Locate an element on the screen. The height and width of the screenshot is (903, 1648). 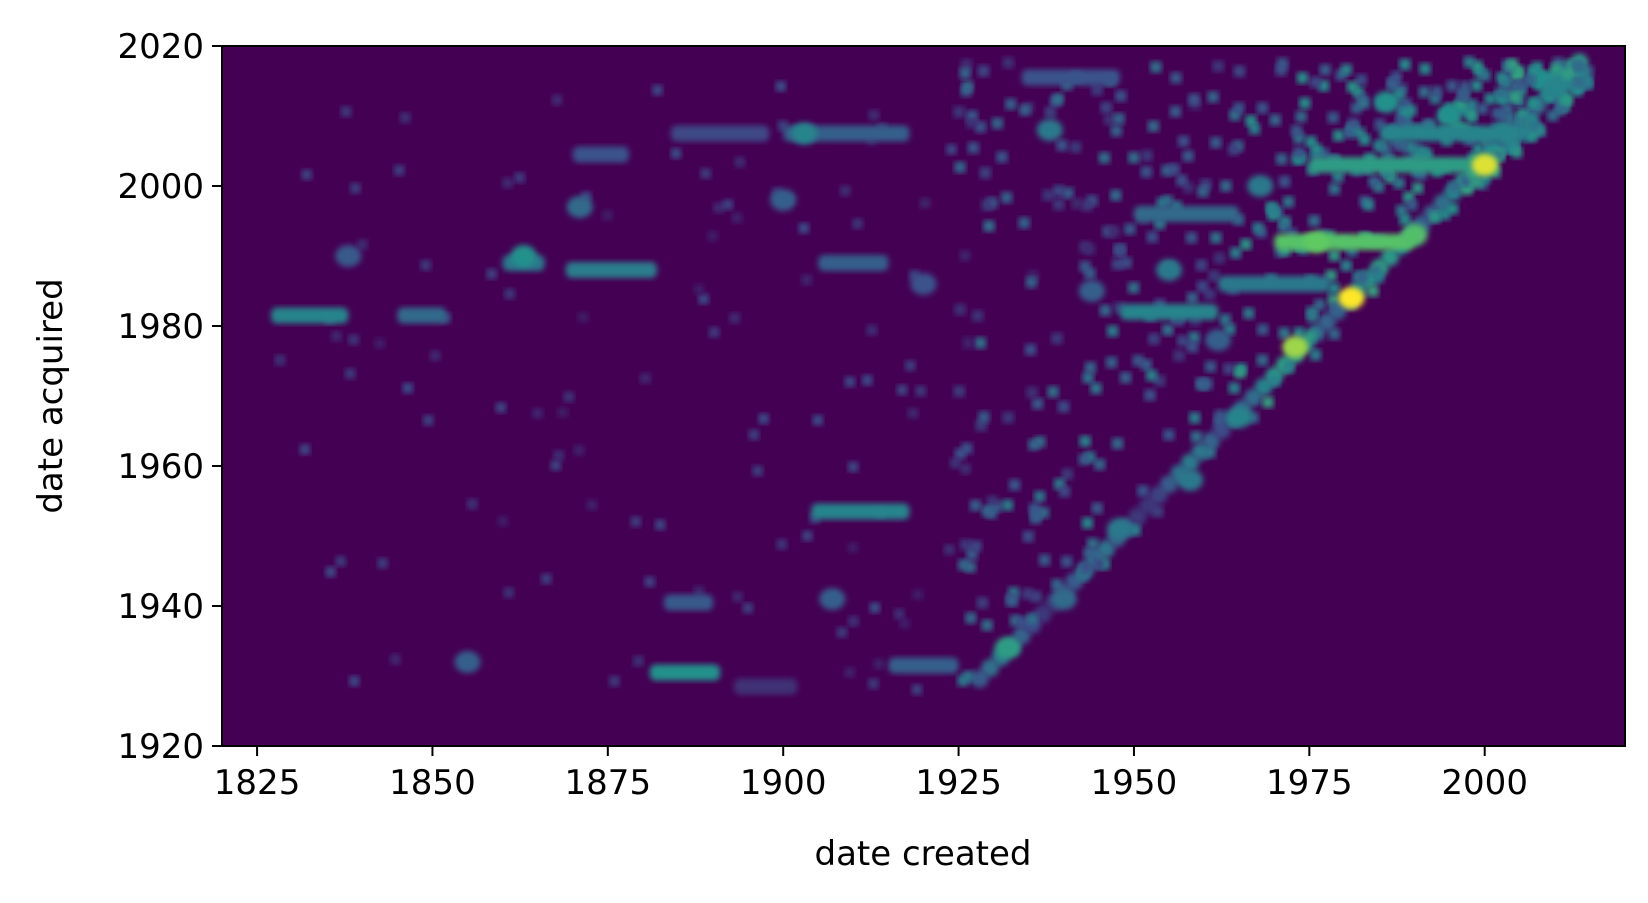
y-tick-label: 1980 is located at coordinates (160, 327).